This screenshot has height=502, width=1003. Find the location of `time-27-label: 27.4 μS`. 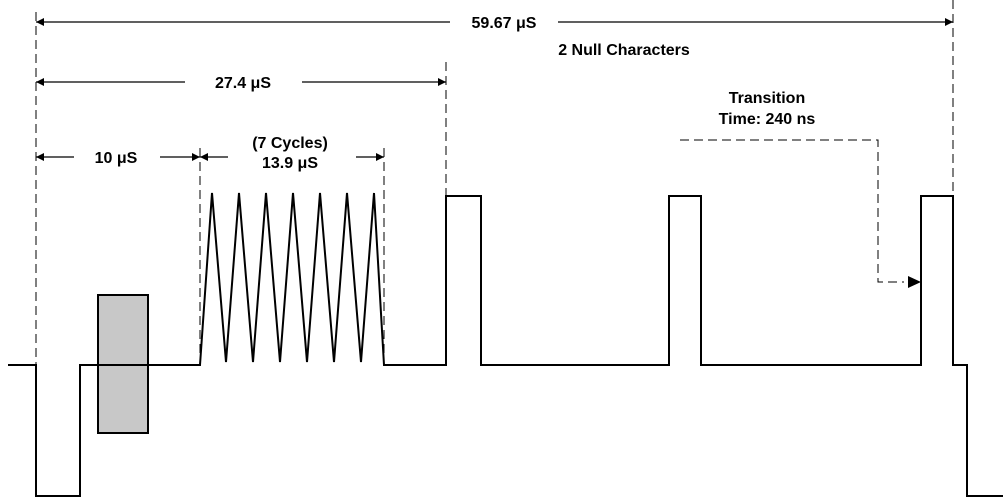

time-27-label: 27.4 μS is located at coordinates (243, 83).